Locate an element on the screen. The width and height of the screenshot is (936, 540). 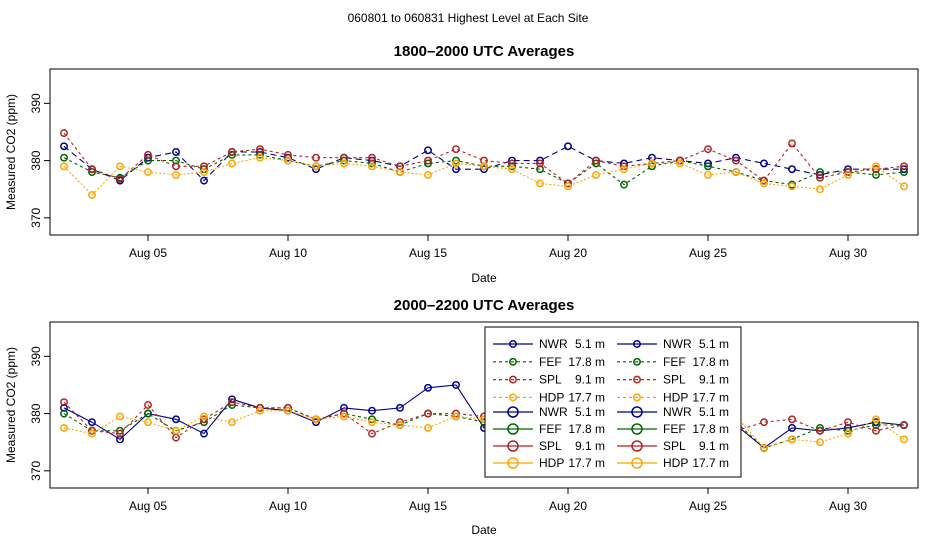
panel-title: 2000–2200 UTC Averages is located at coordinates (484, 305).